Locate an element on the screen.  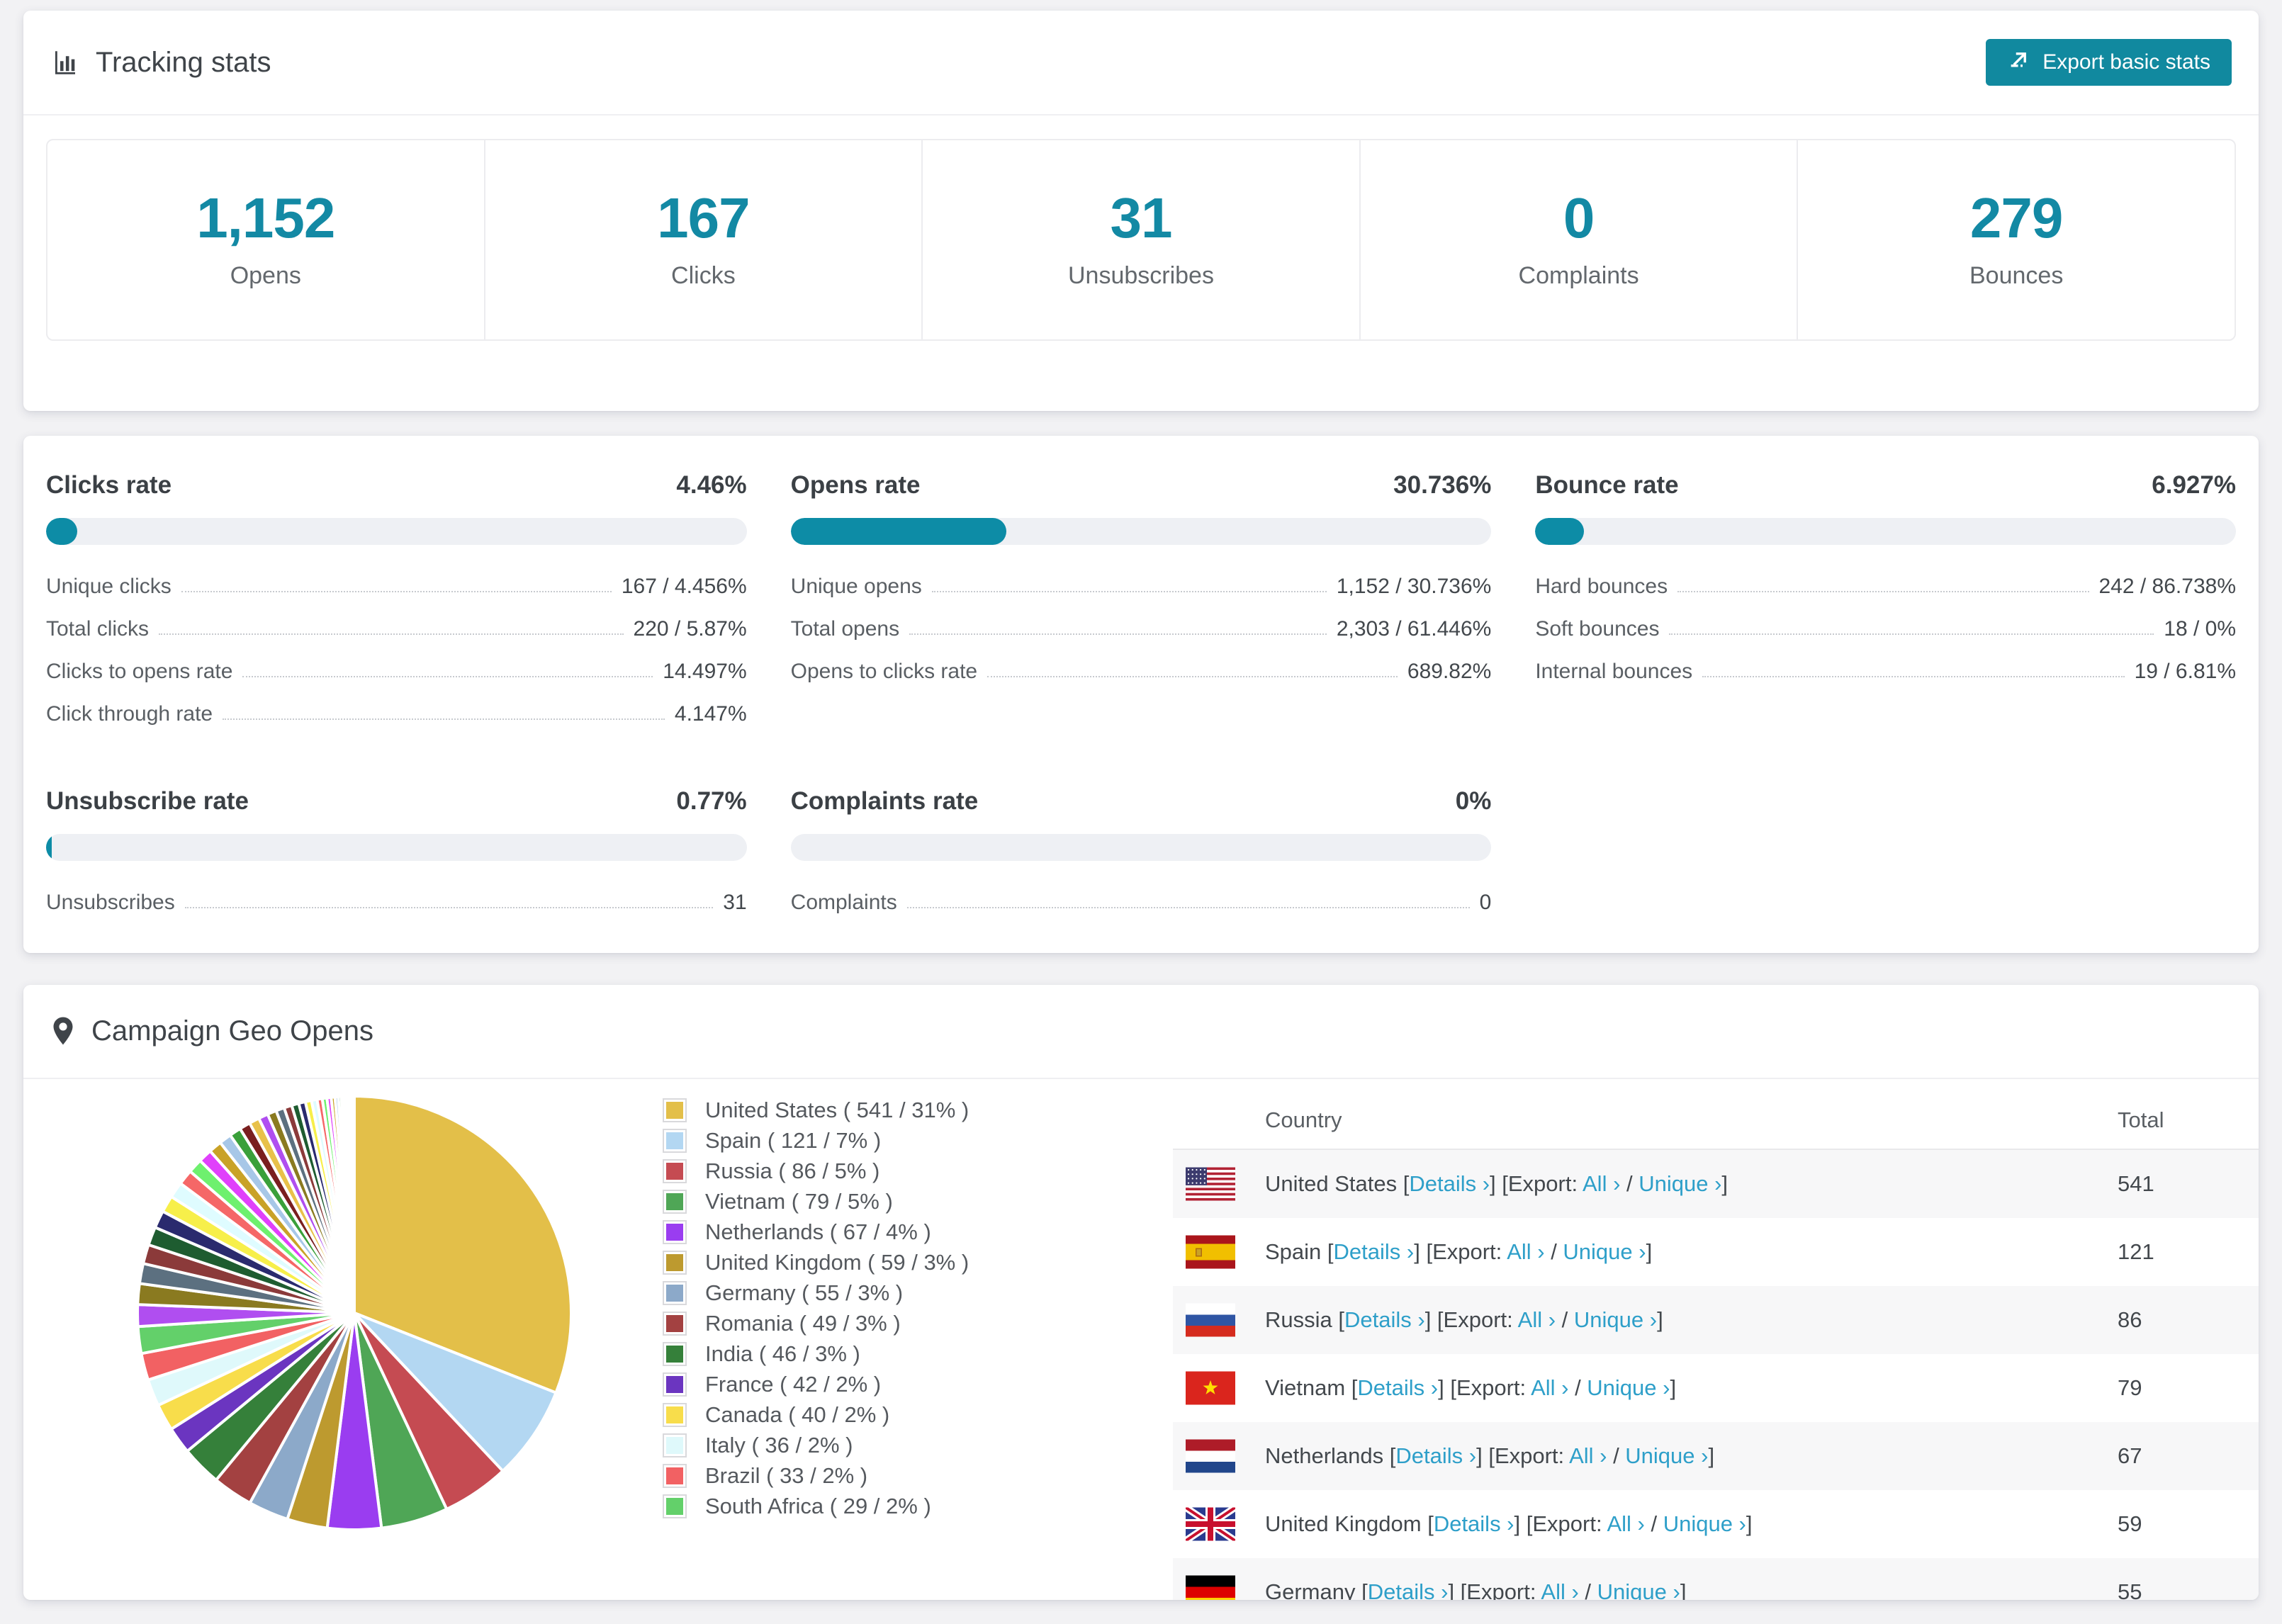
rate-rows-unsubscribe-rate: Unsubscribes 31 is located at coordinates (397, 903).